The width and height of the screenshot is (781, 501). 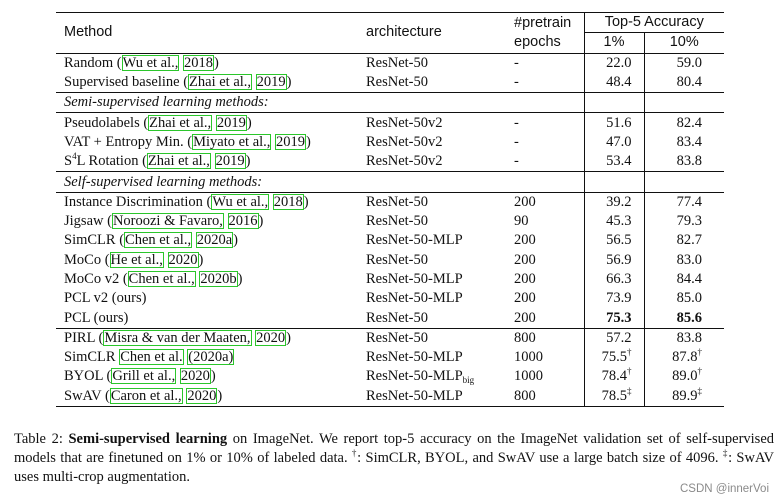 What do you see at coordinates (684, 396) in the screenshot?
I see `acc10-cell: 89.9‡` at bounding box center [684, 396].